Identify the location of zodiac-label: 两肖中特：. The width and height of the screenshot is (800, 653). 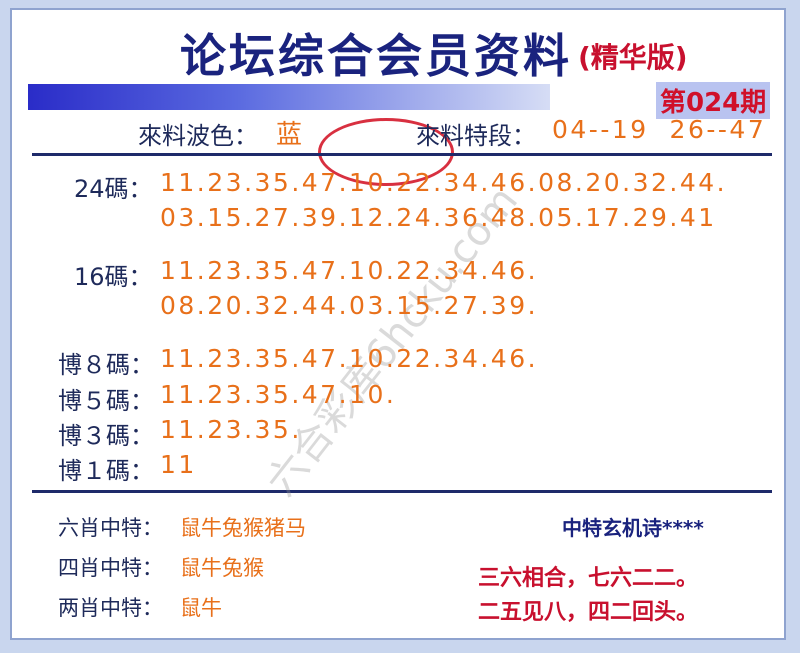
(110, 608).